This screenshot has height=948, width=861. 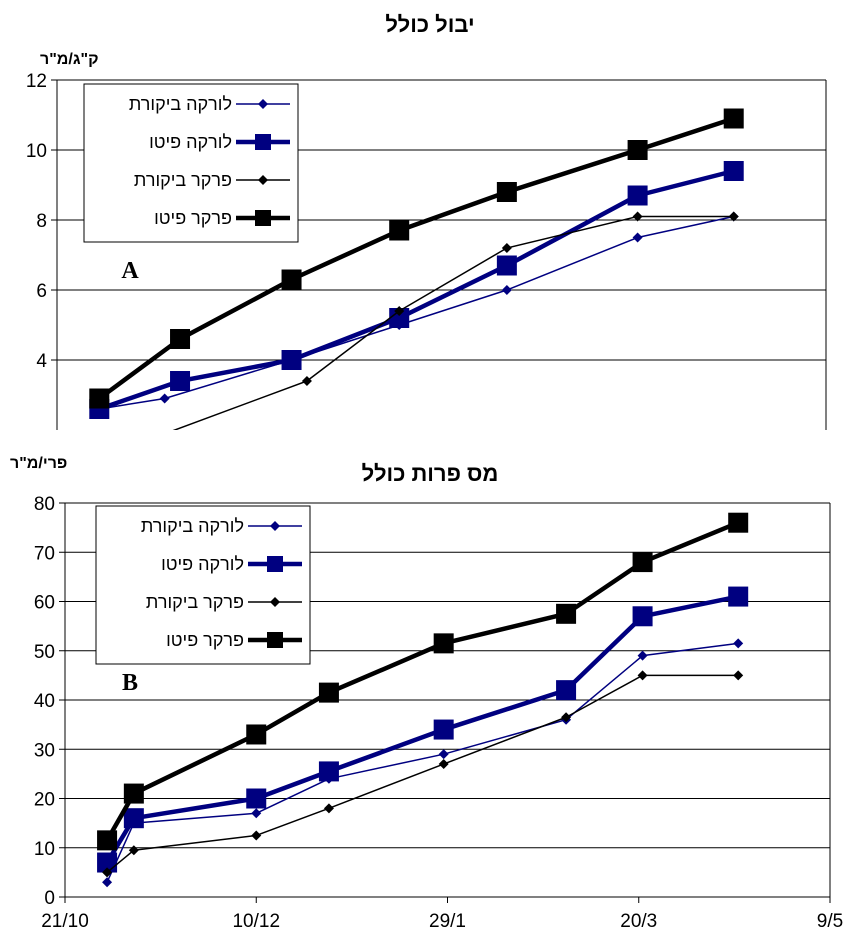 I want to click on y-tick-label: 0, so click(x=49, y=898).